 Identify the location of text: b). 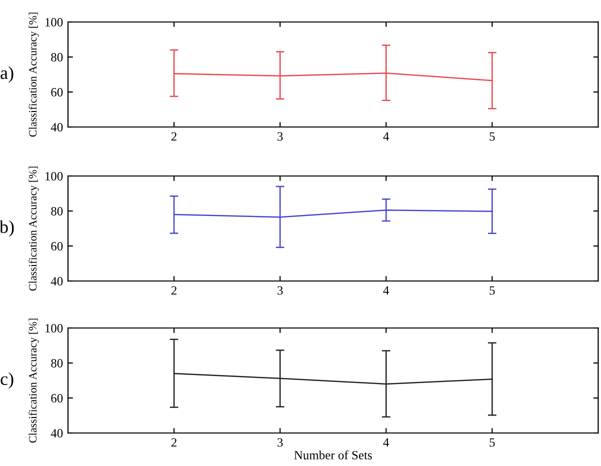
(7, 228).